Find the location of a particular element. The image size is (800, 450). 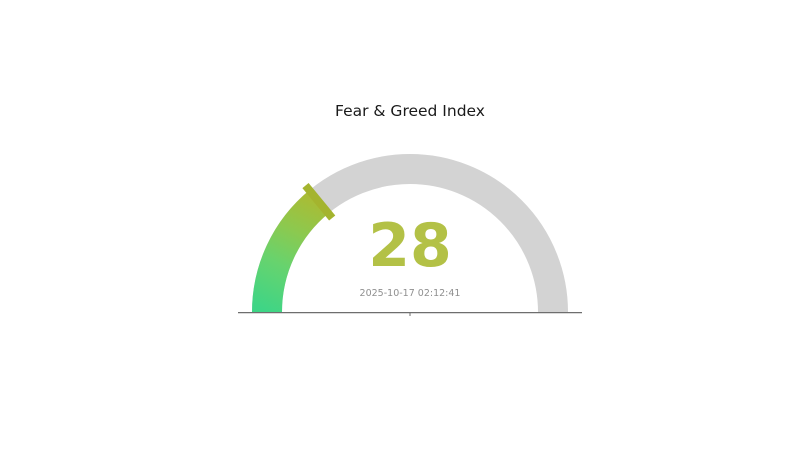

gauge-needle-tick is located at coordinates (319, 202).